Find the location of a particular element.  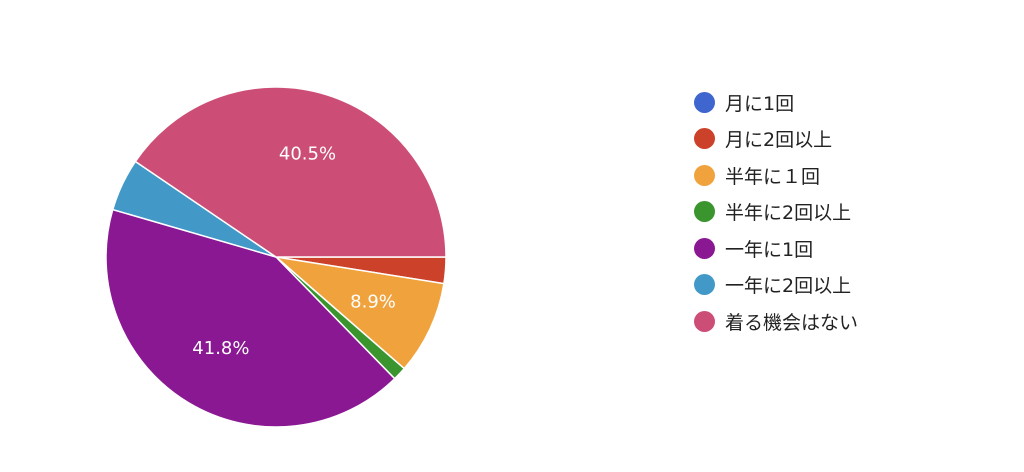

legend-item-2: 半年に１回 is located at coordinates (776, 175).